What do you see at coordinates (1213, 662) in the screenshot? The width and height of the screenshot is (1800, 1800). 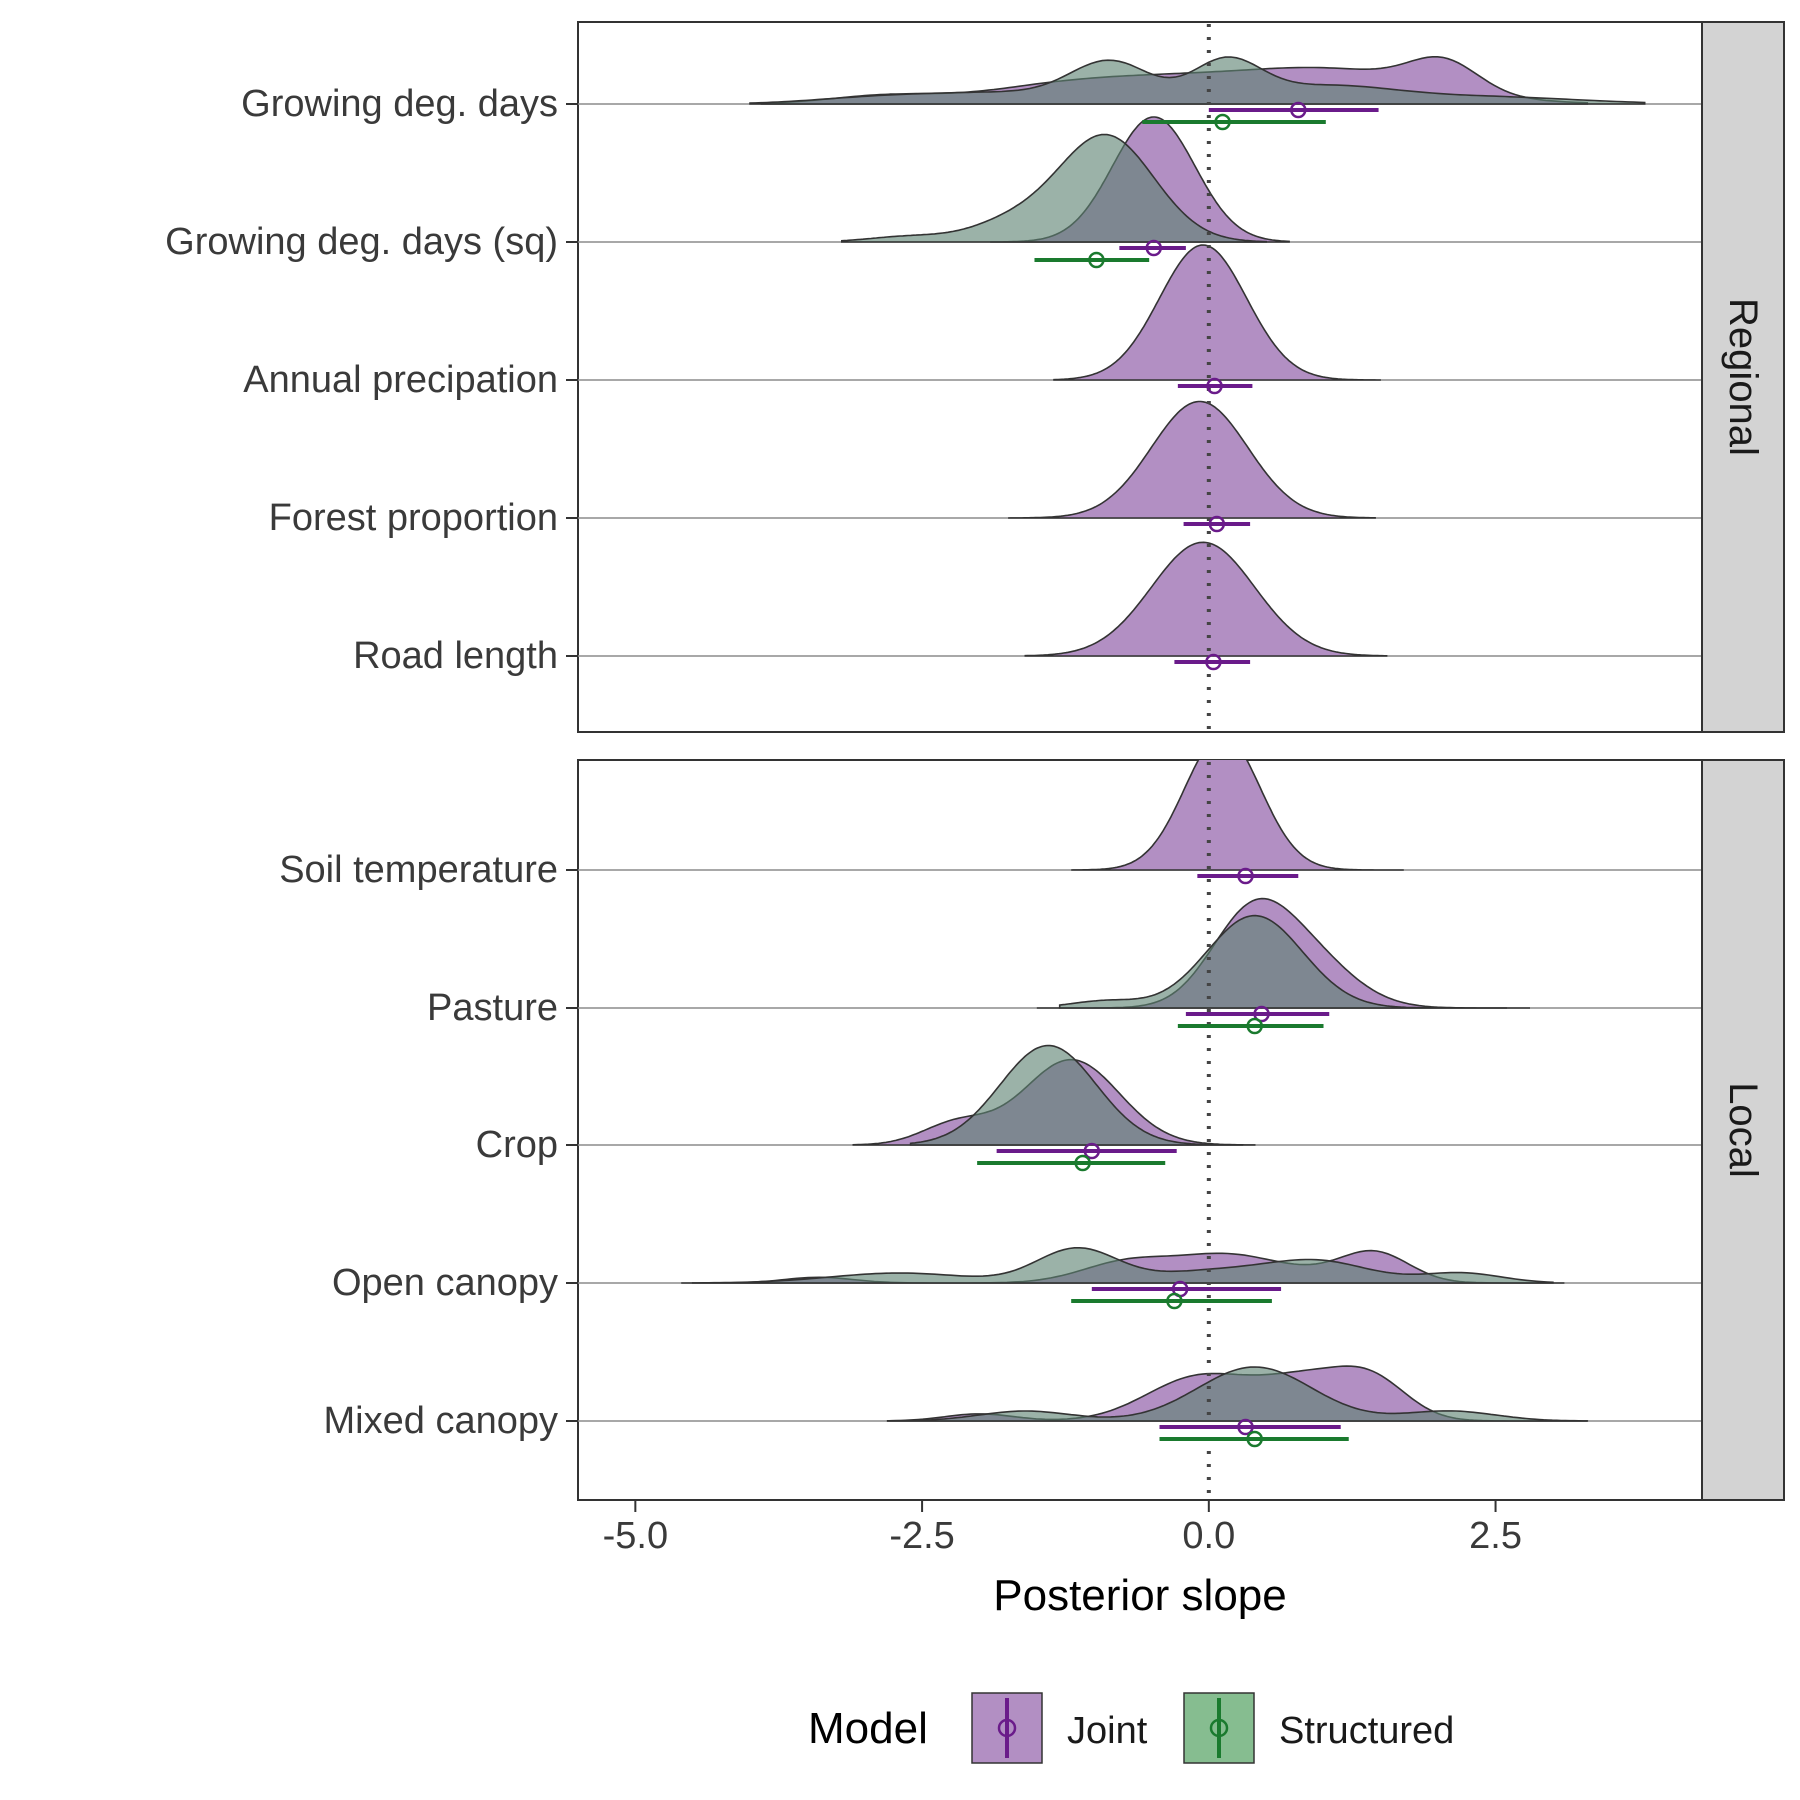 I see `mean-point-road-length-joint` at bounding box center [1213, 662].